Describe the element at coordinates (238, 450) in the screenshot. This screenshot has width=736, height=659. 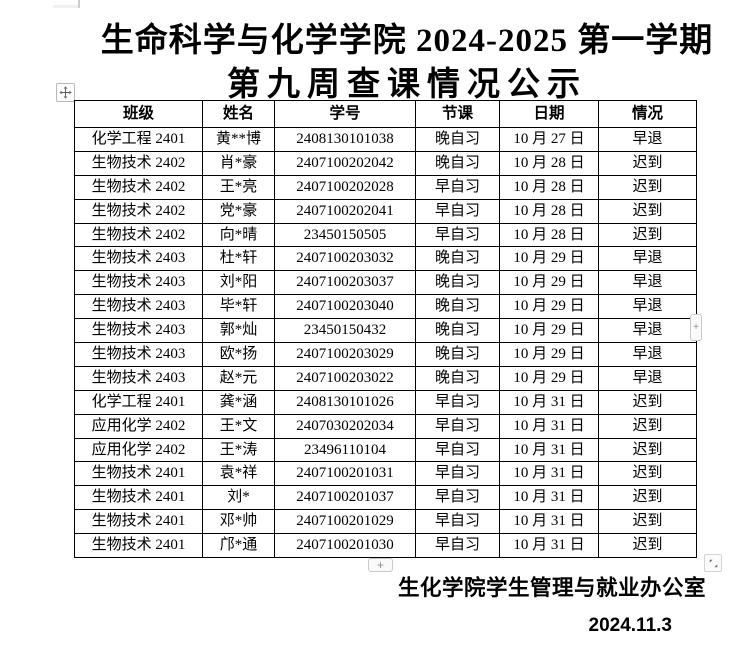
I see `table-cell: 王*涛` at that location.